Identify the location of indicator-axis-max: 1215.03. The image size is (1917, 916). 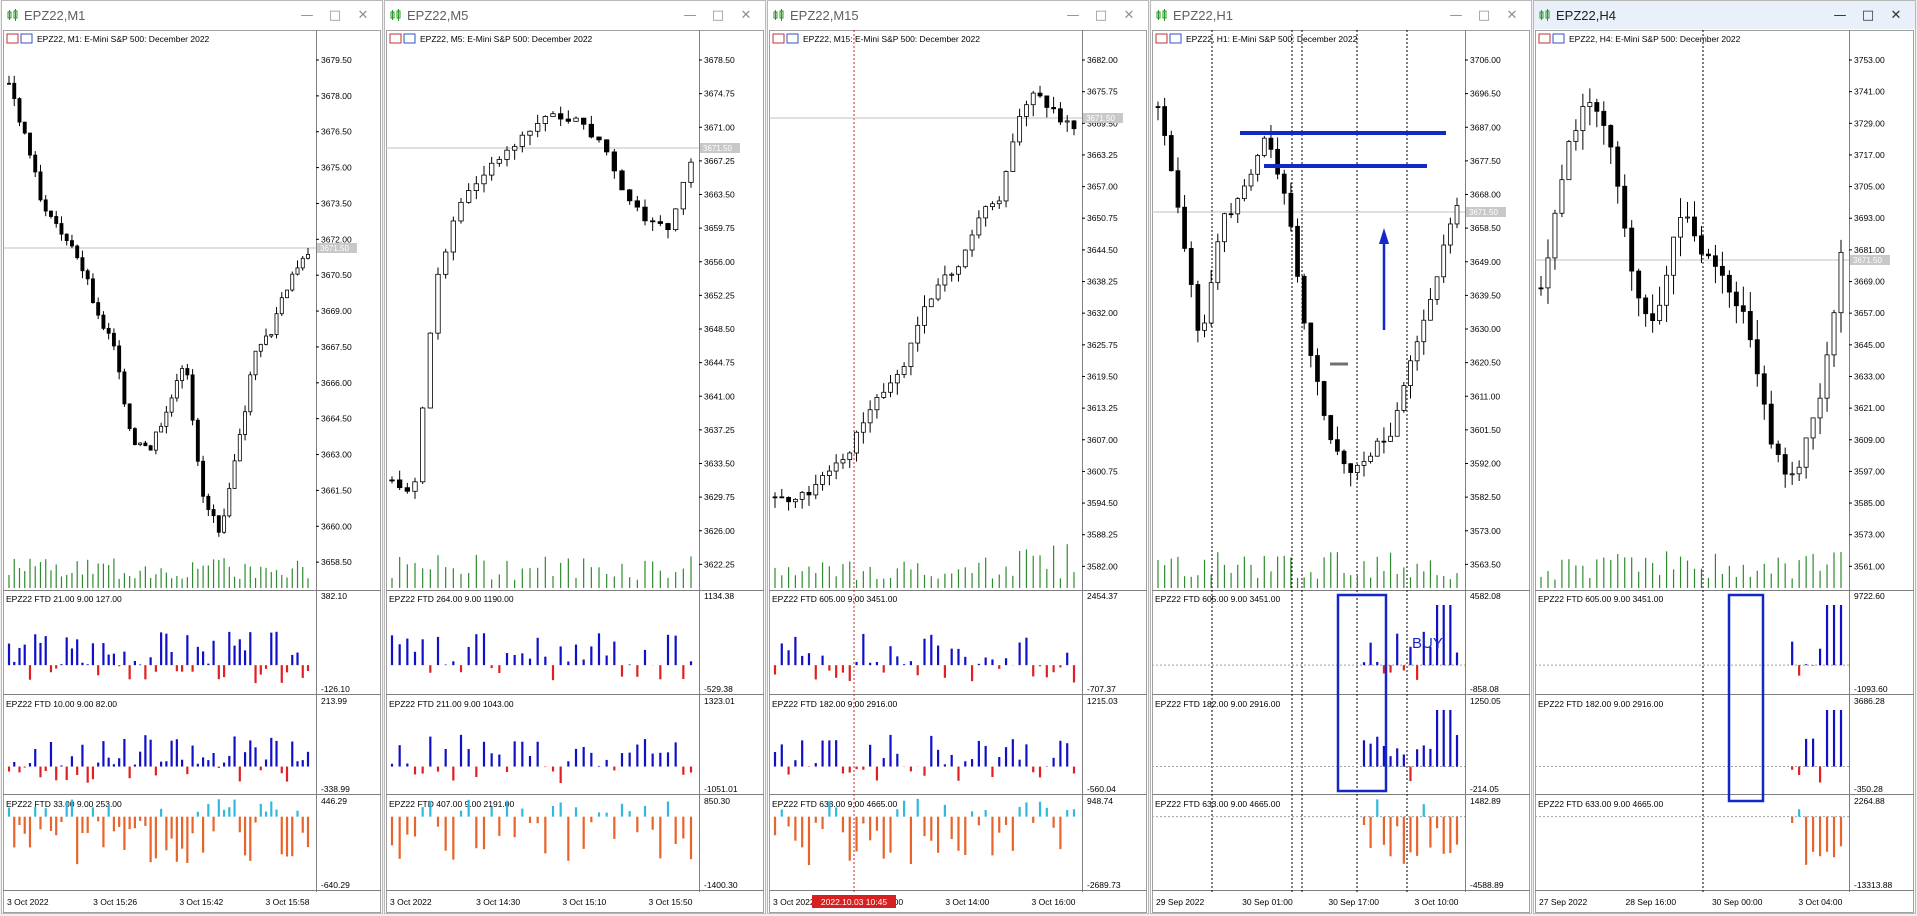
(1102, 701).